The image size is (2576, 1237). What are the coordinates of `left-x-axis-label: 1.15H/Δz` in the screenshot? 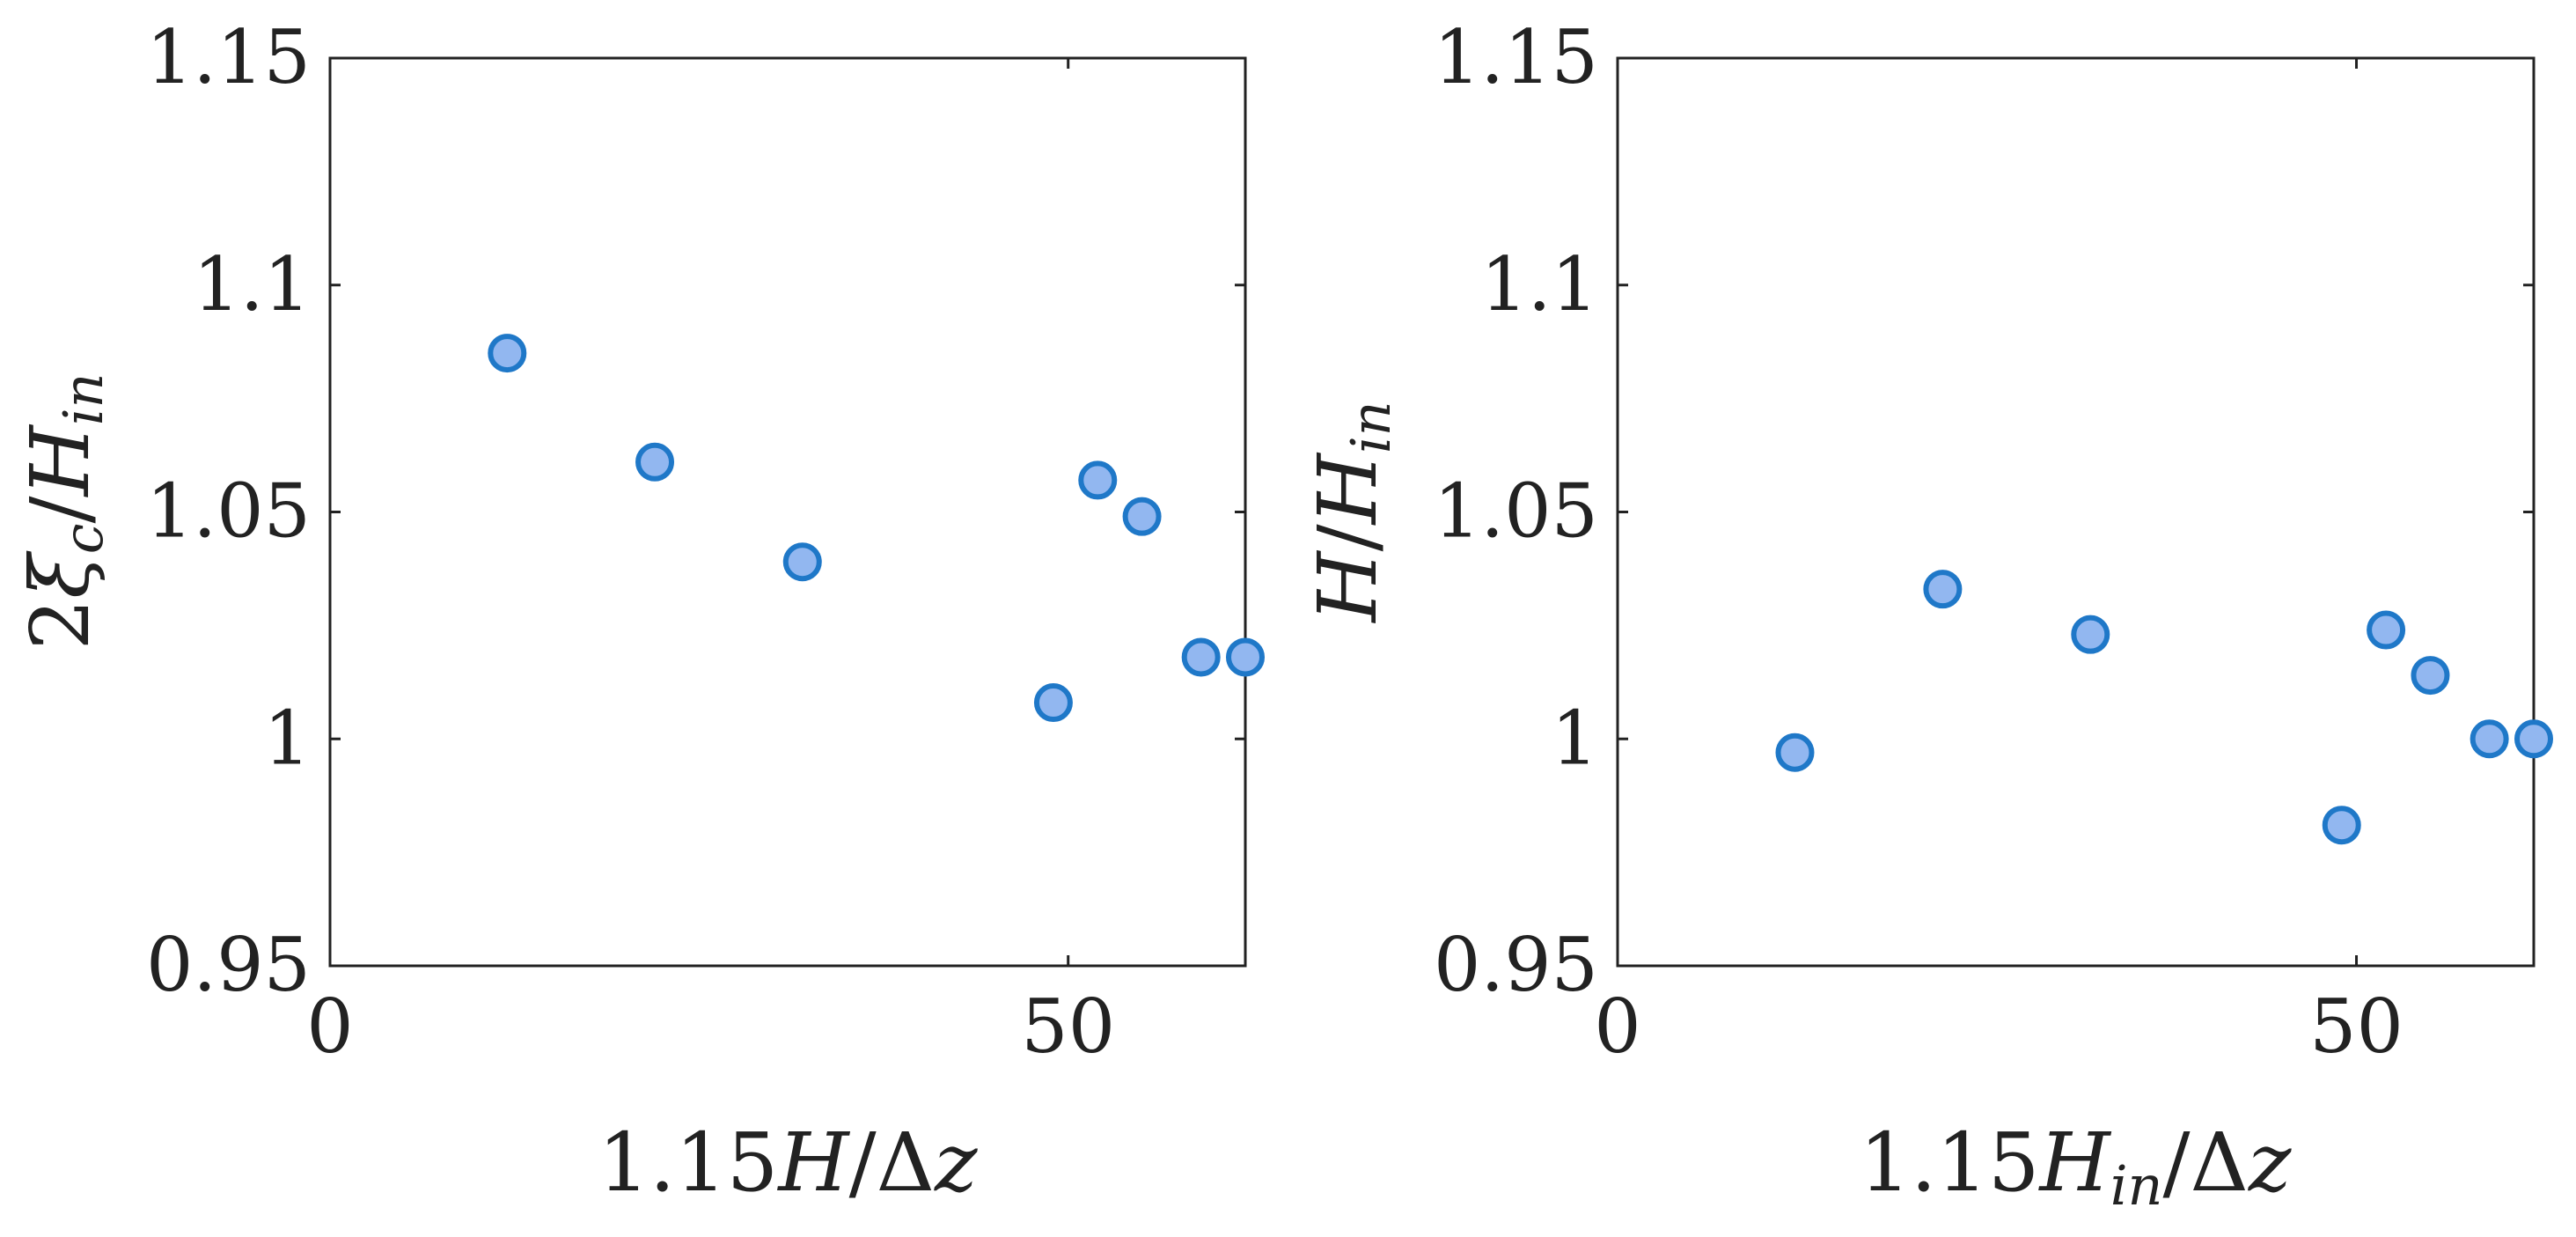 It's located at (788, 1163).